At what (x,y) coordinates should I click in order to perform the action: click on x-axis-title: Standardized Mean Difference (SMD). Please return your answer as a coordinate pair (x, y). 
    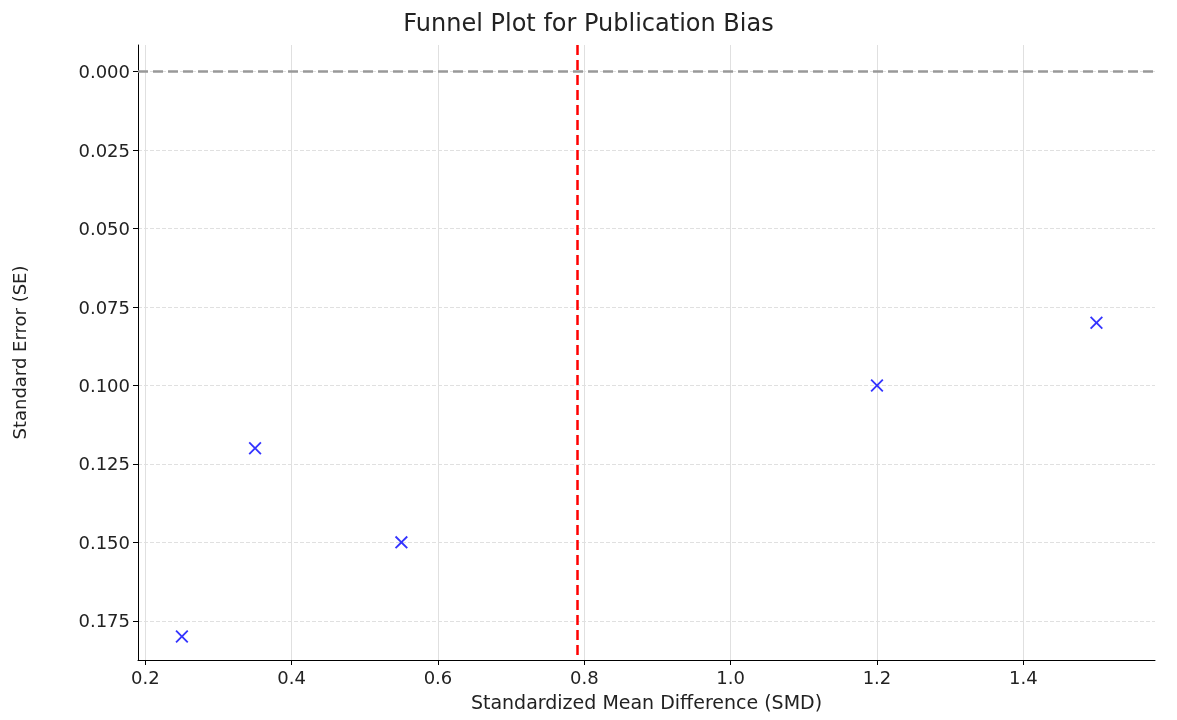
    Looking at the image, I should click on (646, 701).